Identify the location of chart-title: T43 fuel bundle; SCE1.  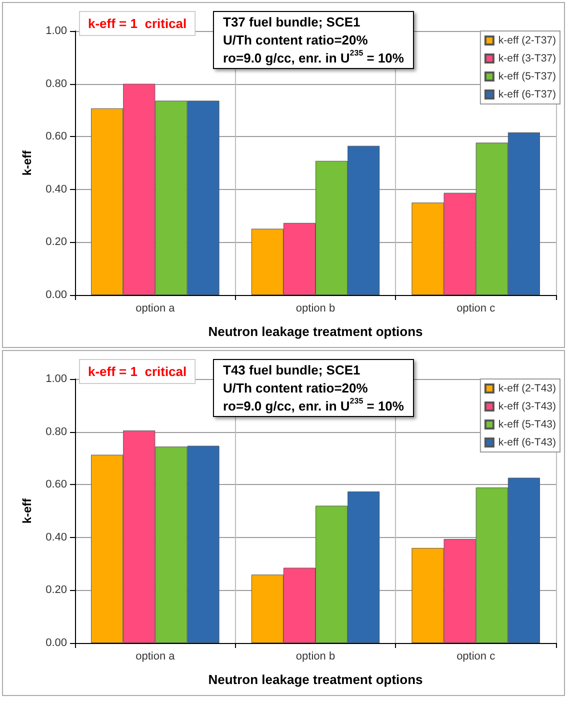
(291, 370).